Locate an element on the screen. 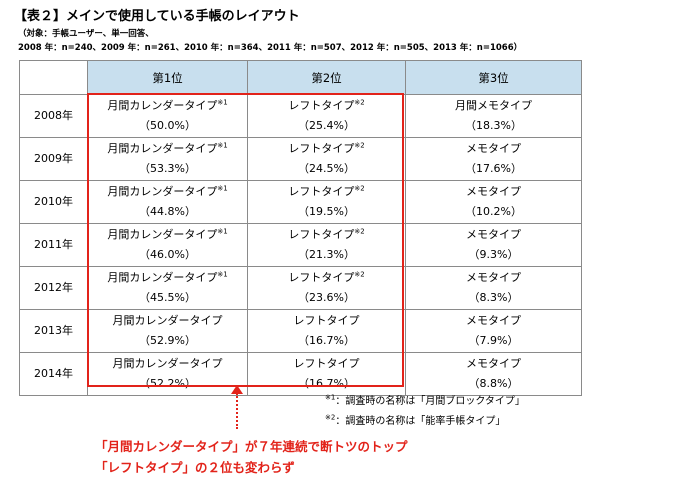 This screenshot has width=680, height=490. year-cell: 2008年 is located at coordinates (53, 116).